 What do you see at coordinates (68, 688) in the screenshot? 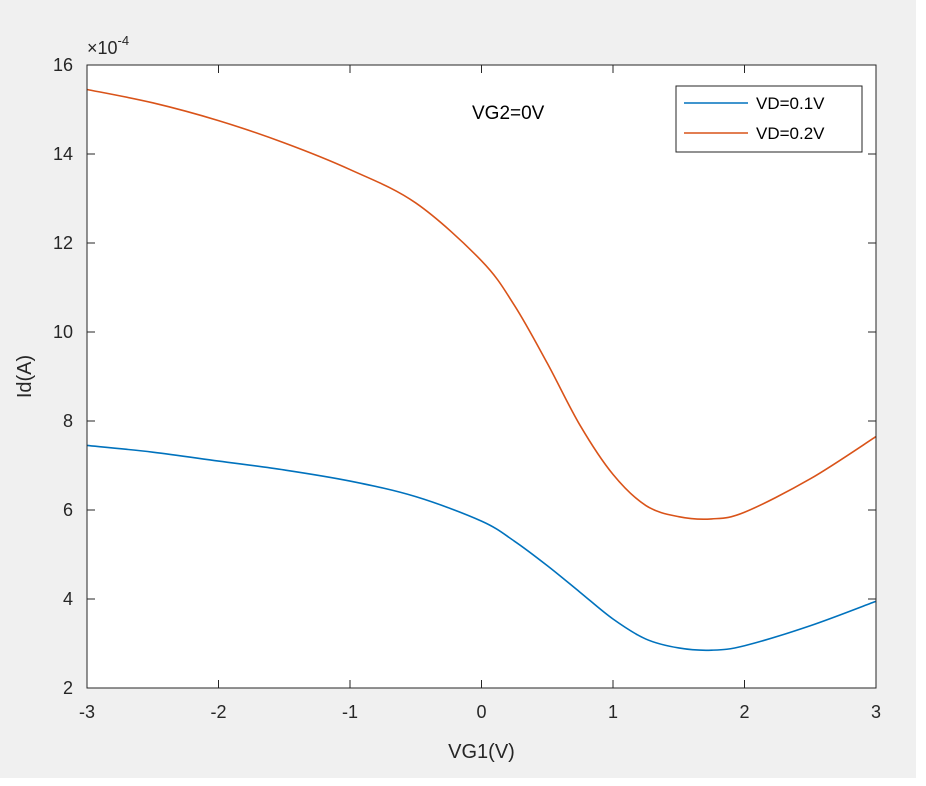
I see `y-tick-label: 2` at bounding box center [68, 688].